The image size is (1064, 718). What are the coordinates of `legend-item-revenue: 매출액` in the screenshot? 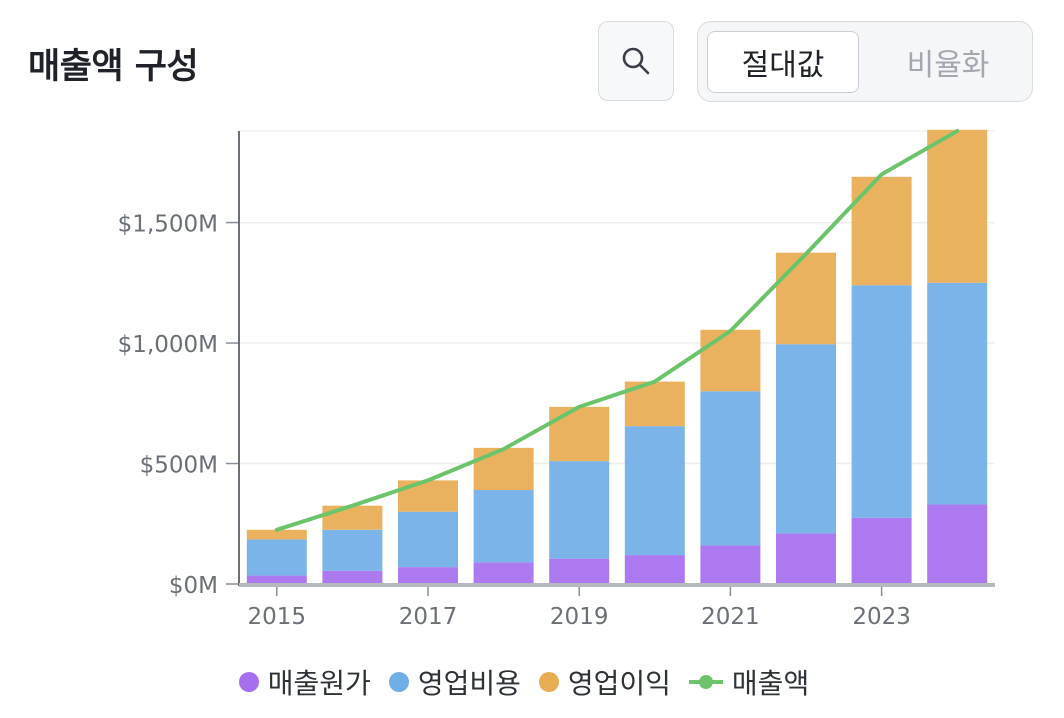 It's located at (749, 682).